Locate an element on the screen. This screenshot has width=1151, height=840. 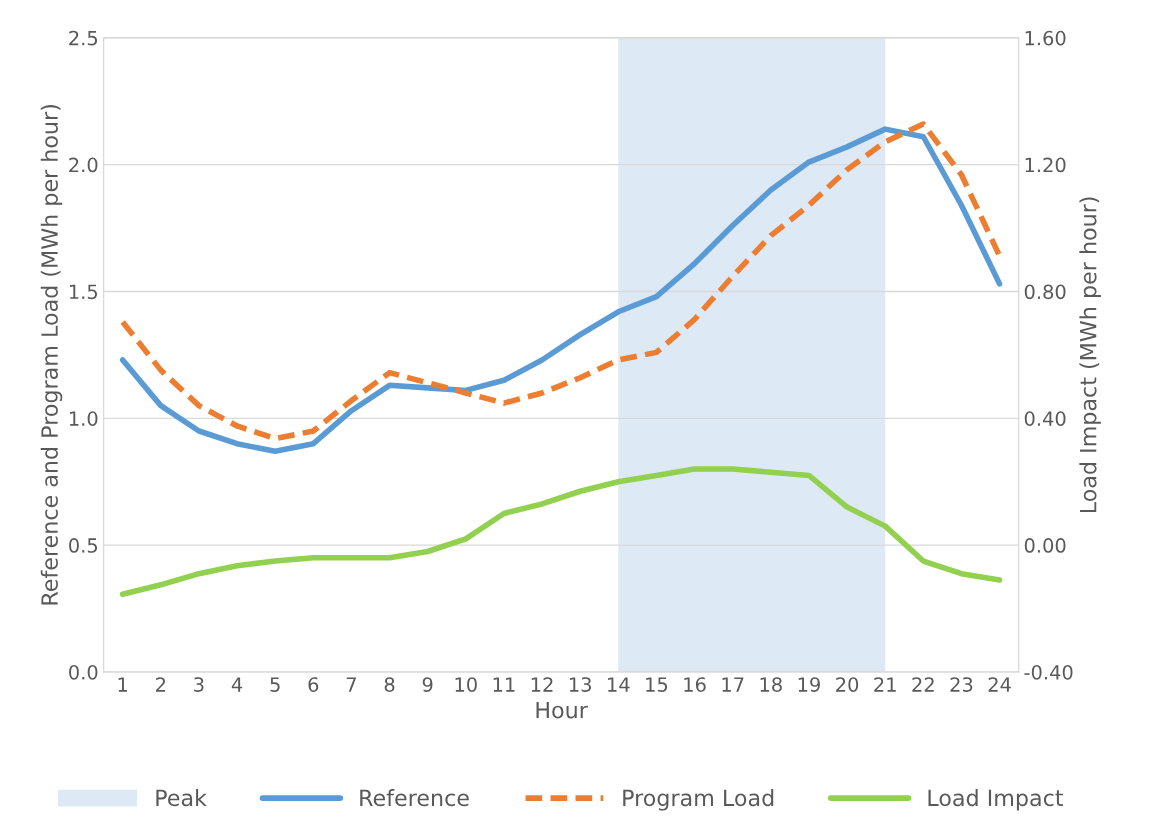
x-tick-label: 13 is located at coordinates (580, 684).